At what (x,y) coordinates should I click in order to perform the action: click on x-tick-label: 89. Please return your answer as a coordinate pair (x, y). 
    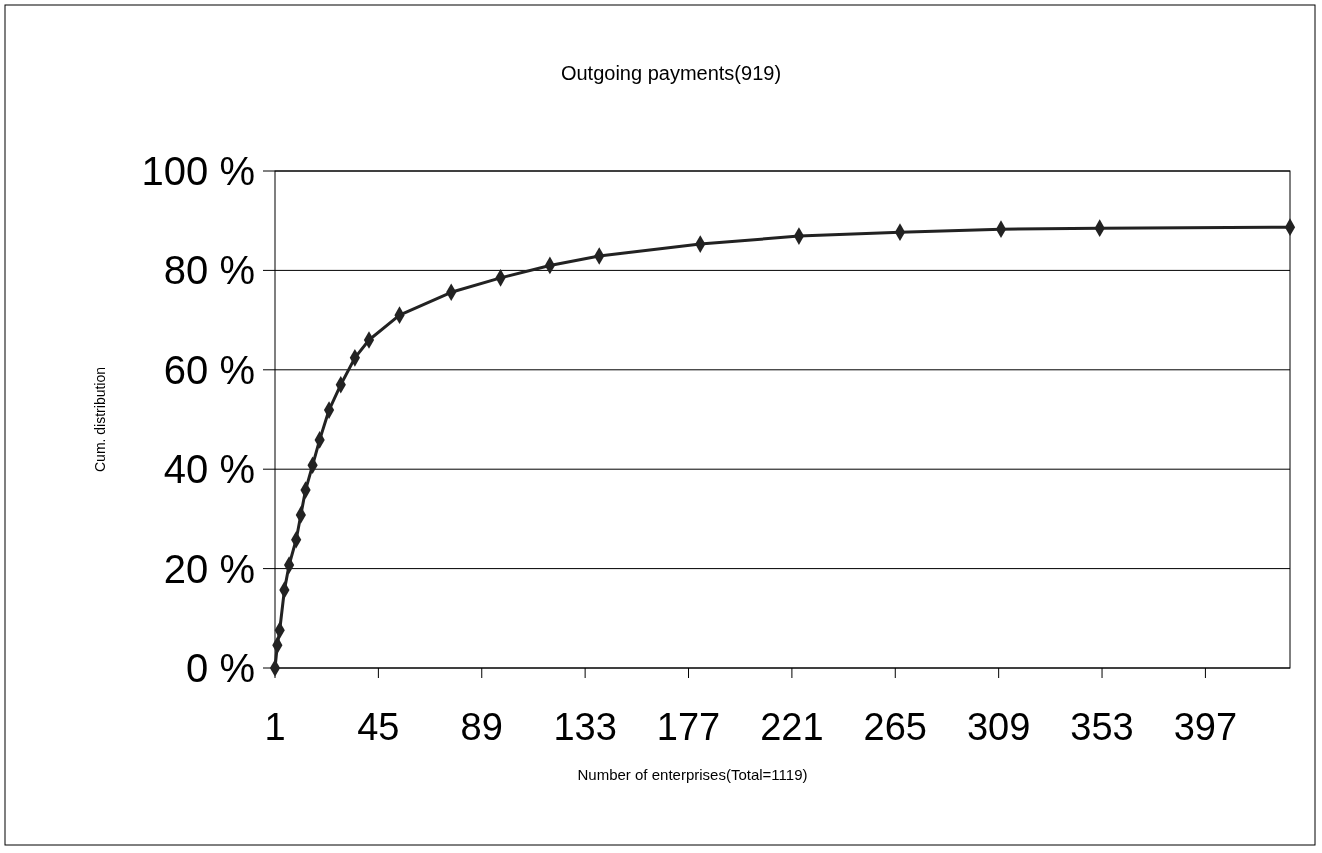
    Looking at the image, I should click on (481, 727).